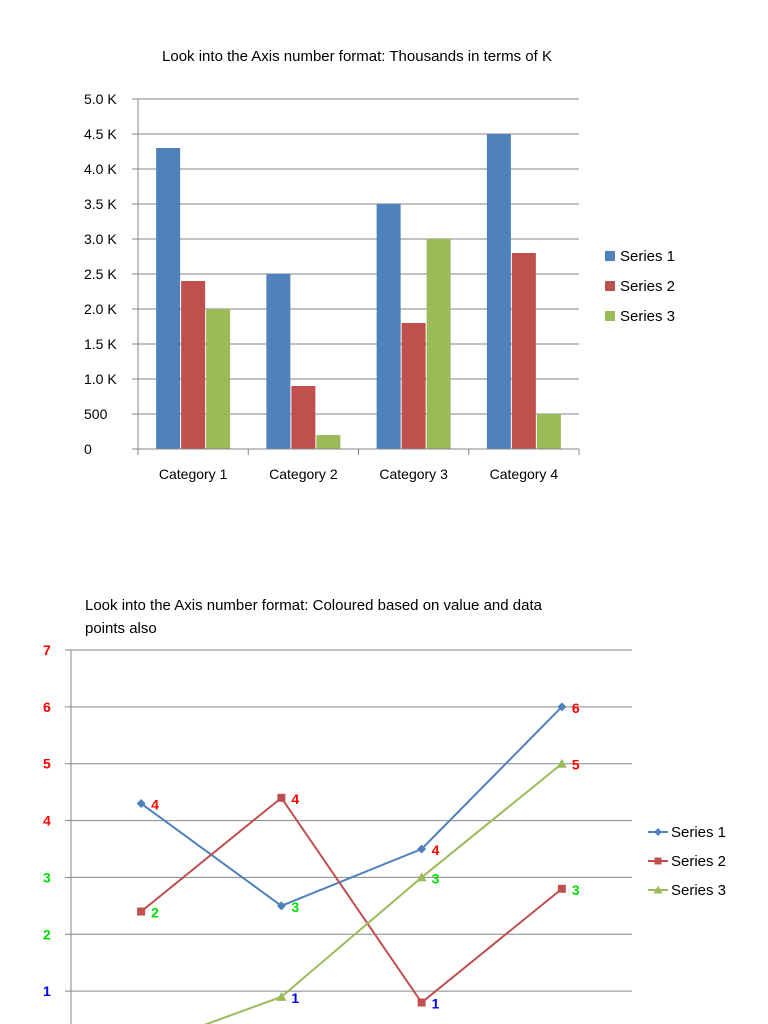  Describe the element at coordinates (436, 1004) in the screenshot. I see `line-data-label-2-3: 1` at that location.